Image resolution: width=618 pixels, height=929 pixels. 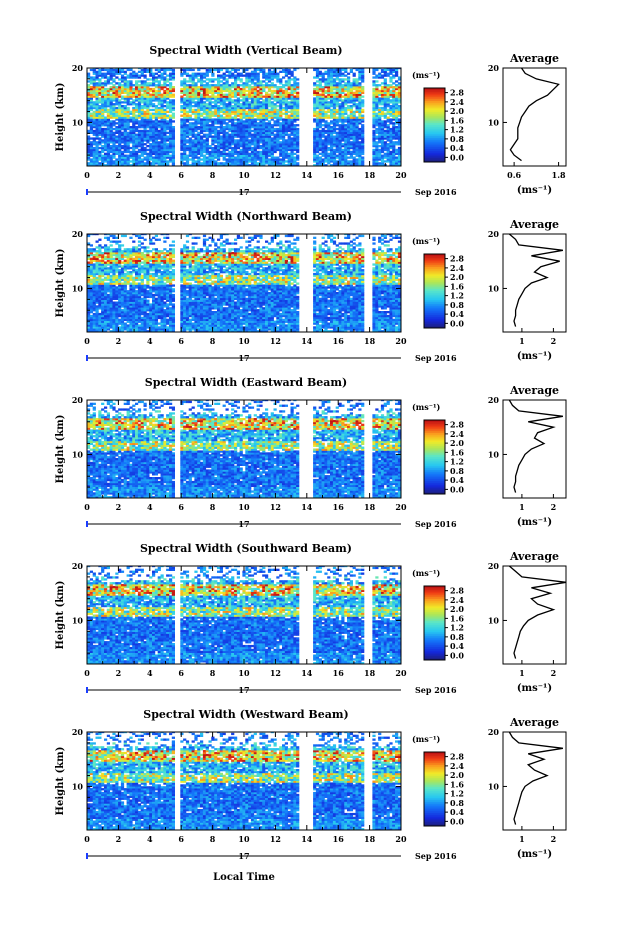 What do you see at coordinates (245, 714) in the screenshot?
I see `panel-title: Spectral Width (Westward Beam)` at bounding box center [245, 714].